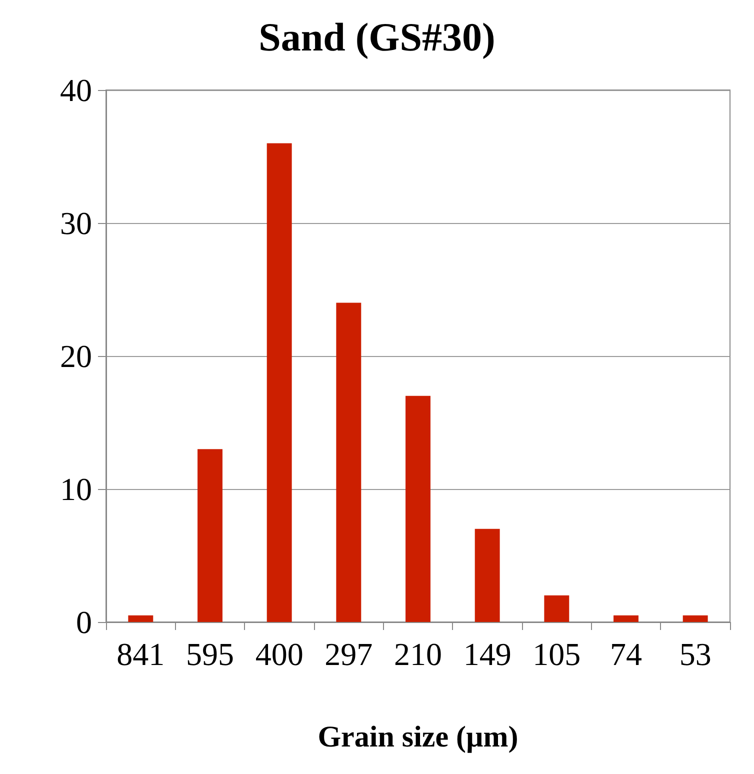 The width and height of the screenshot is (754, 774). I want to click on y-tick-label: 0, so click(84, 622).